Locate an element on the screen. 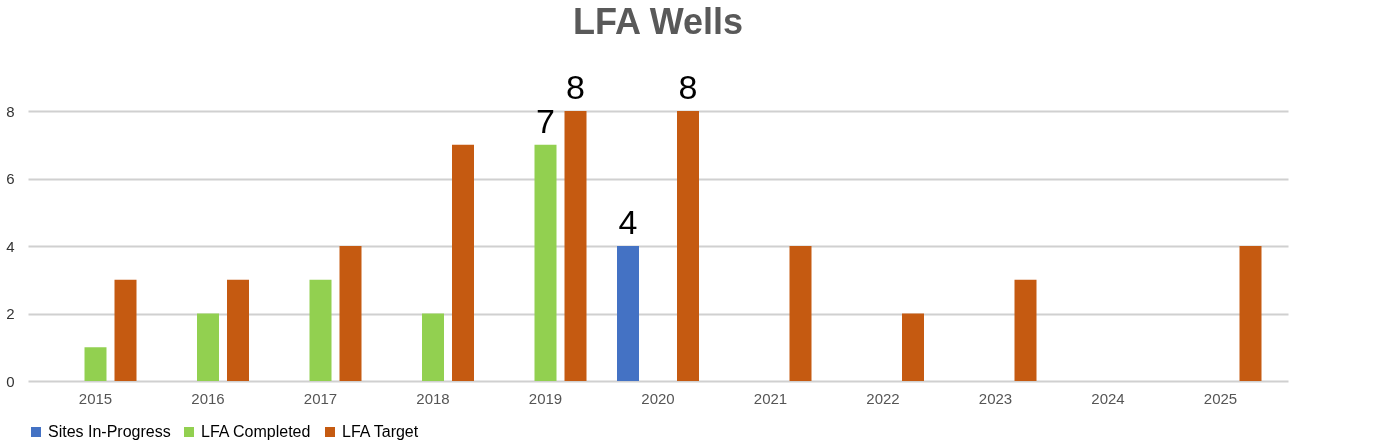  x-tick-label: 2021 is located at coordinates (770, 398).